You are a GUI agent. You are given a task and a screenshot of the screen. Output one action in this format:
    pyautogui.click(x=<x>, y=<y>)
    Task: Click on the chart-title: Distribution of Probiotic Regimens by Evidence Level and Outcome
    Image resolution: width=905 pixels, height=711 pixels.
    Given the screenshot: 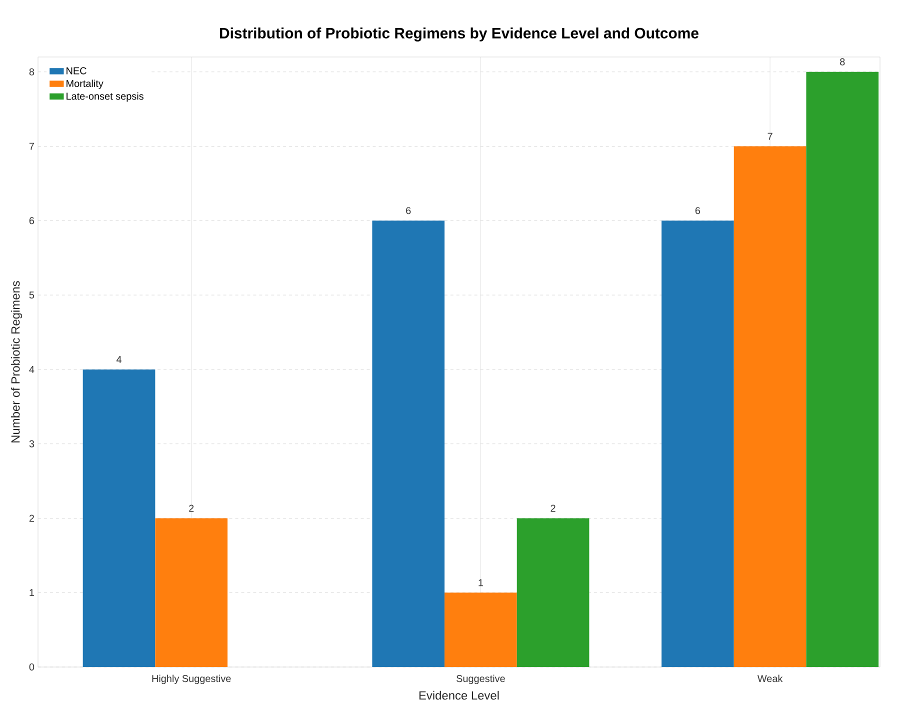 What is the action you would take?
    pyautogui.click(x=459, y=35)
    